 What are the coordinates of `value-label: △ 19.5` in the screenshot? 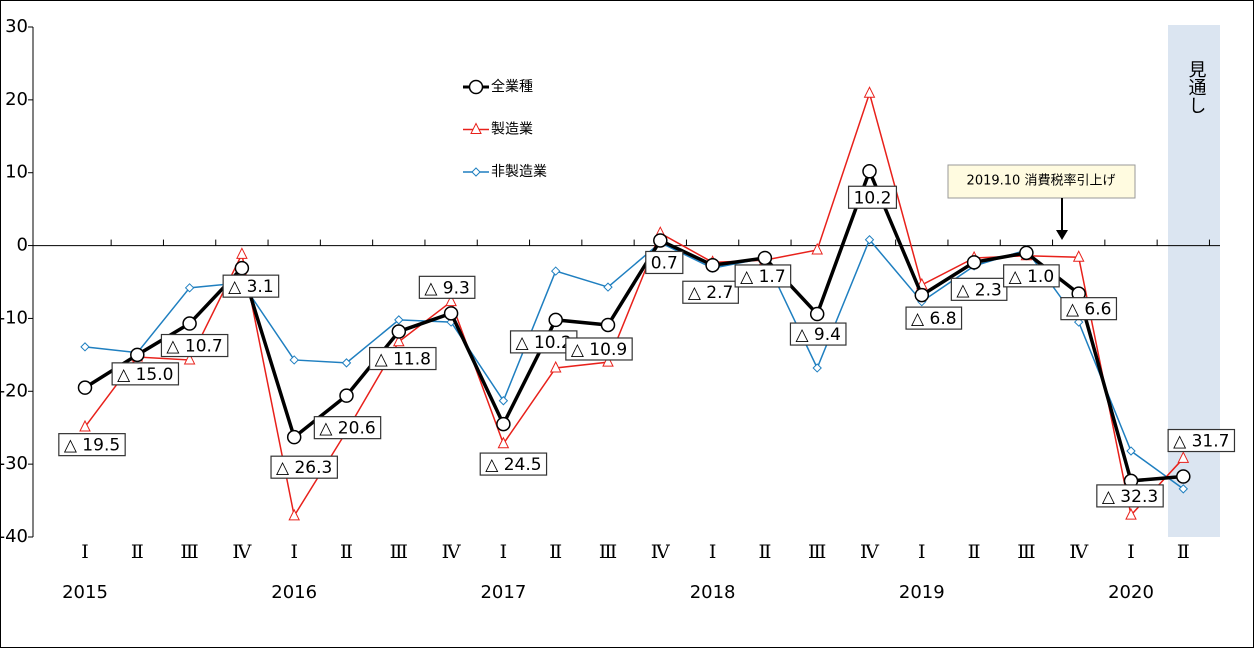 It's located at (92, 446).